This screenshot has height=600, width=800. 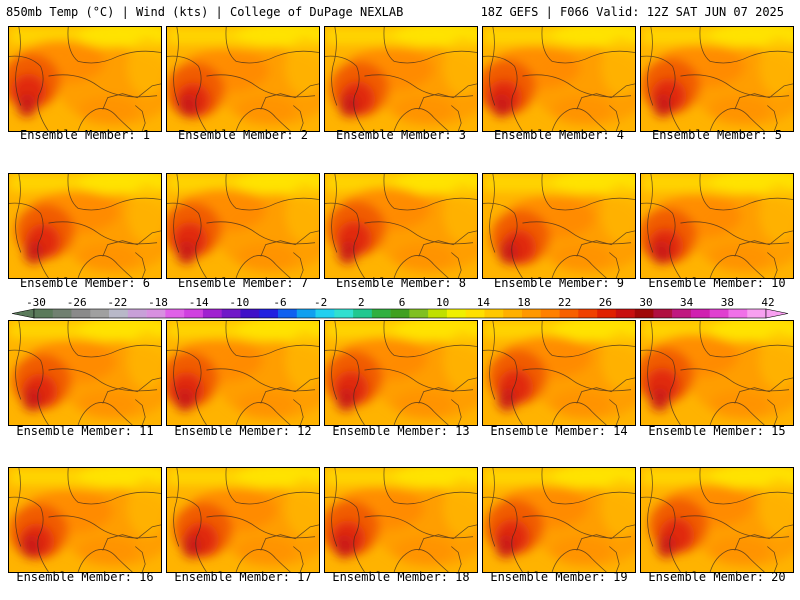 What do you see at coordinates (717, 283) in the screenshot?
I see `member-caption-10: Ensemble Member: 10` at bounding box center [717, 283].